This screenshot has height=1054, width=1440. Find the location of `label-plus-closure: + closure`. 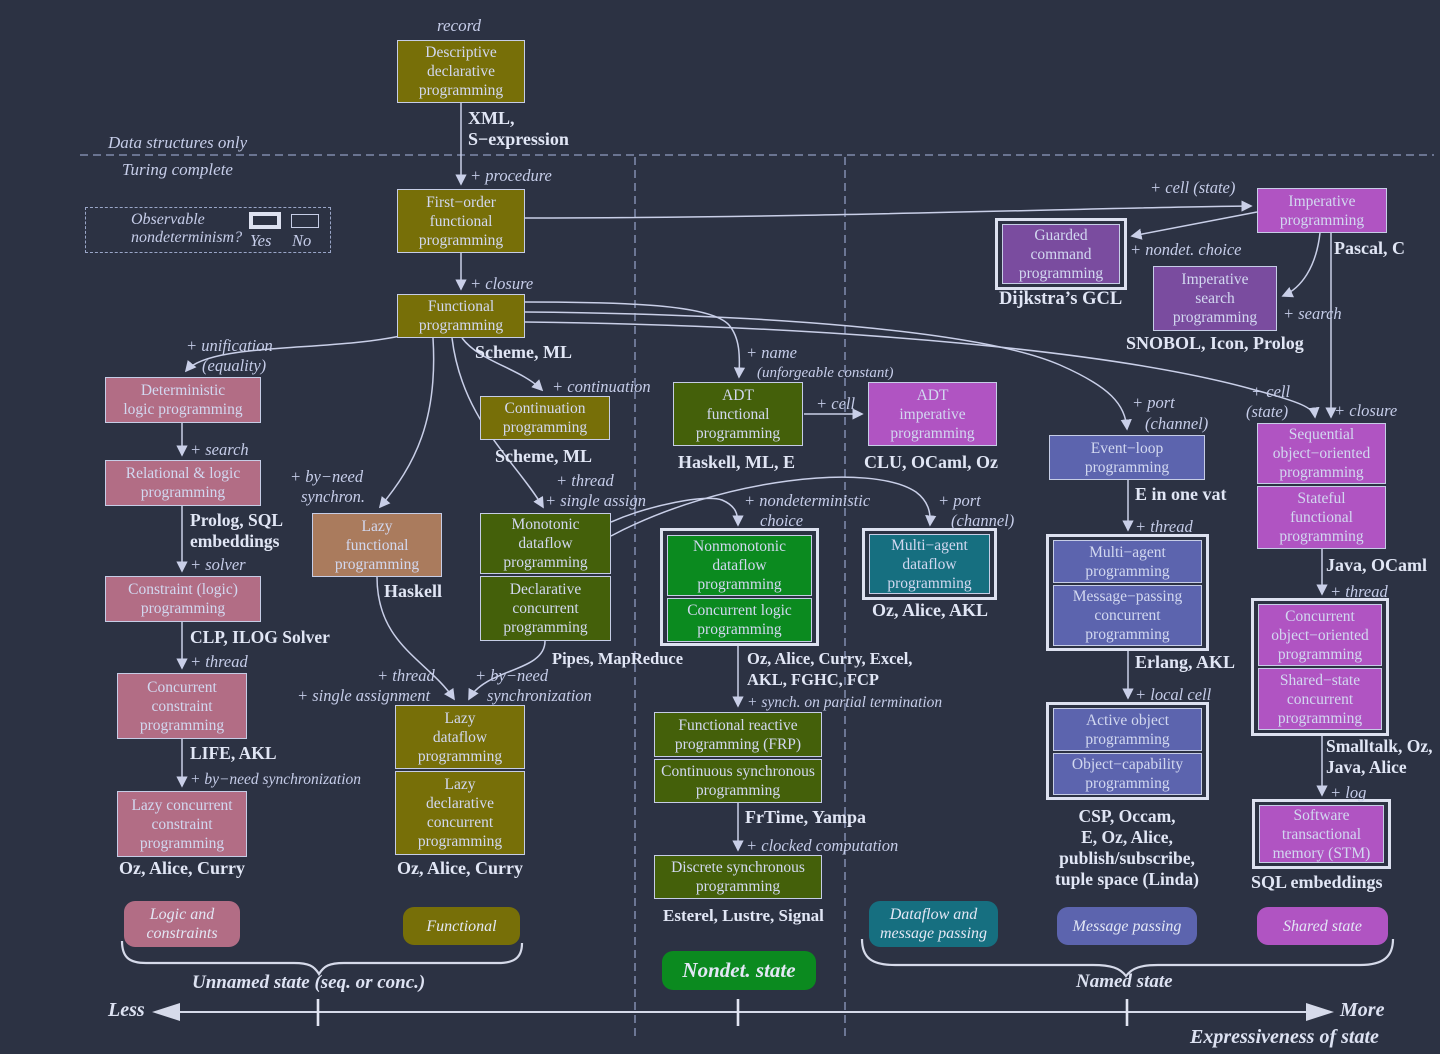

label-plus-closure: + closure is located at coordinates (502, 283).